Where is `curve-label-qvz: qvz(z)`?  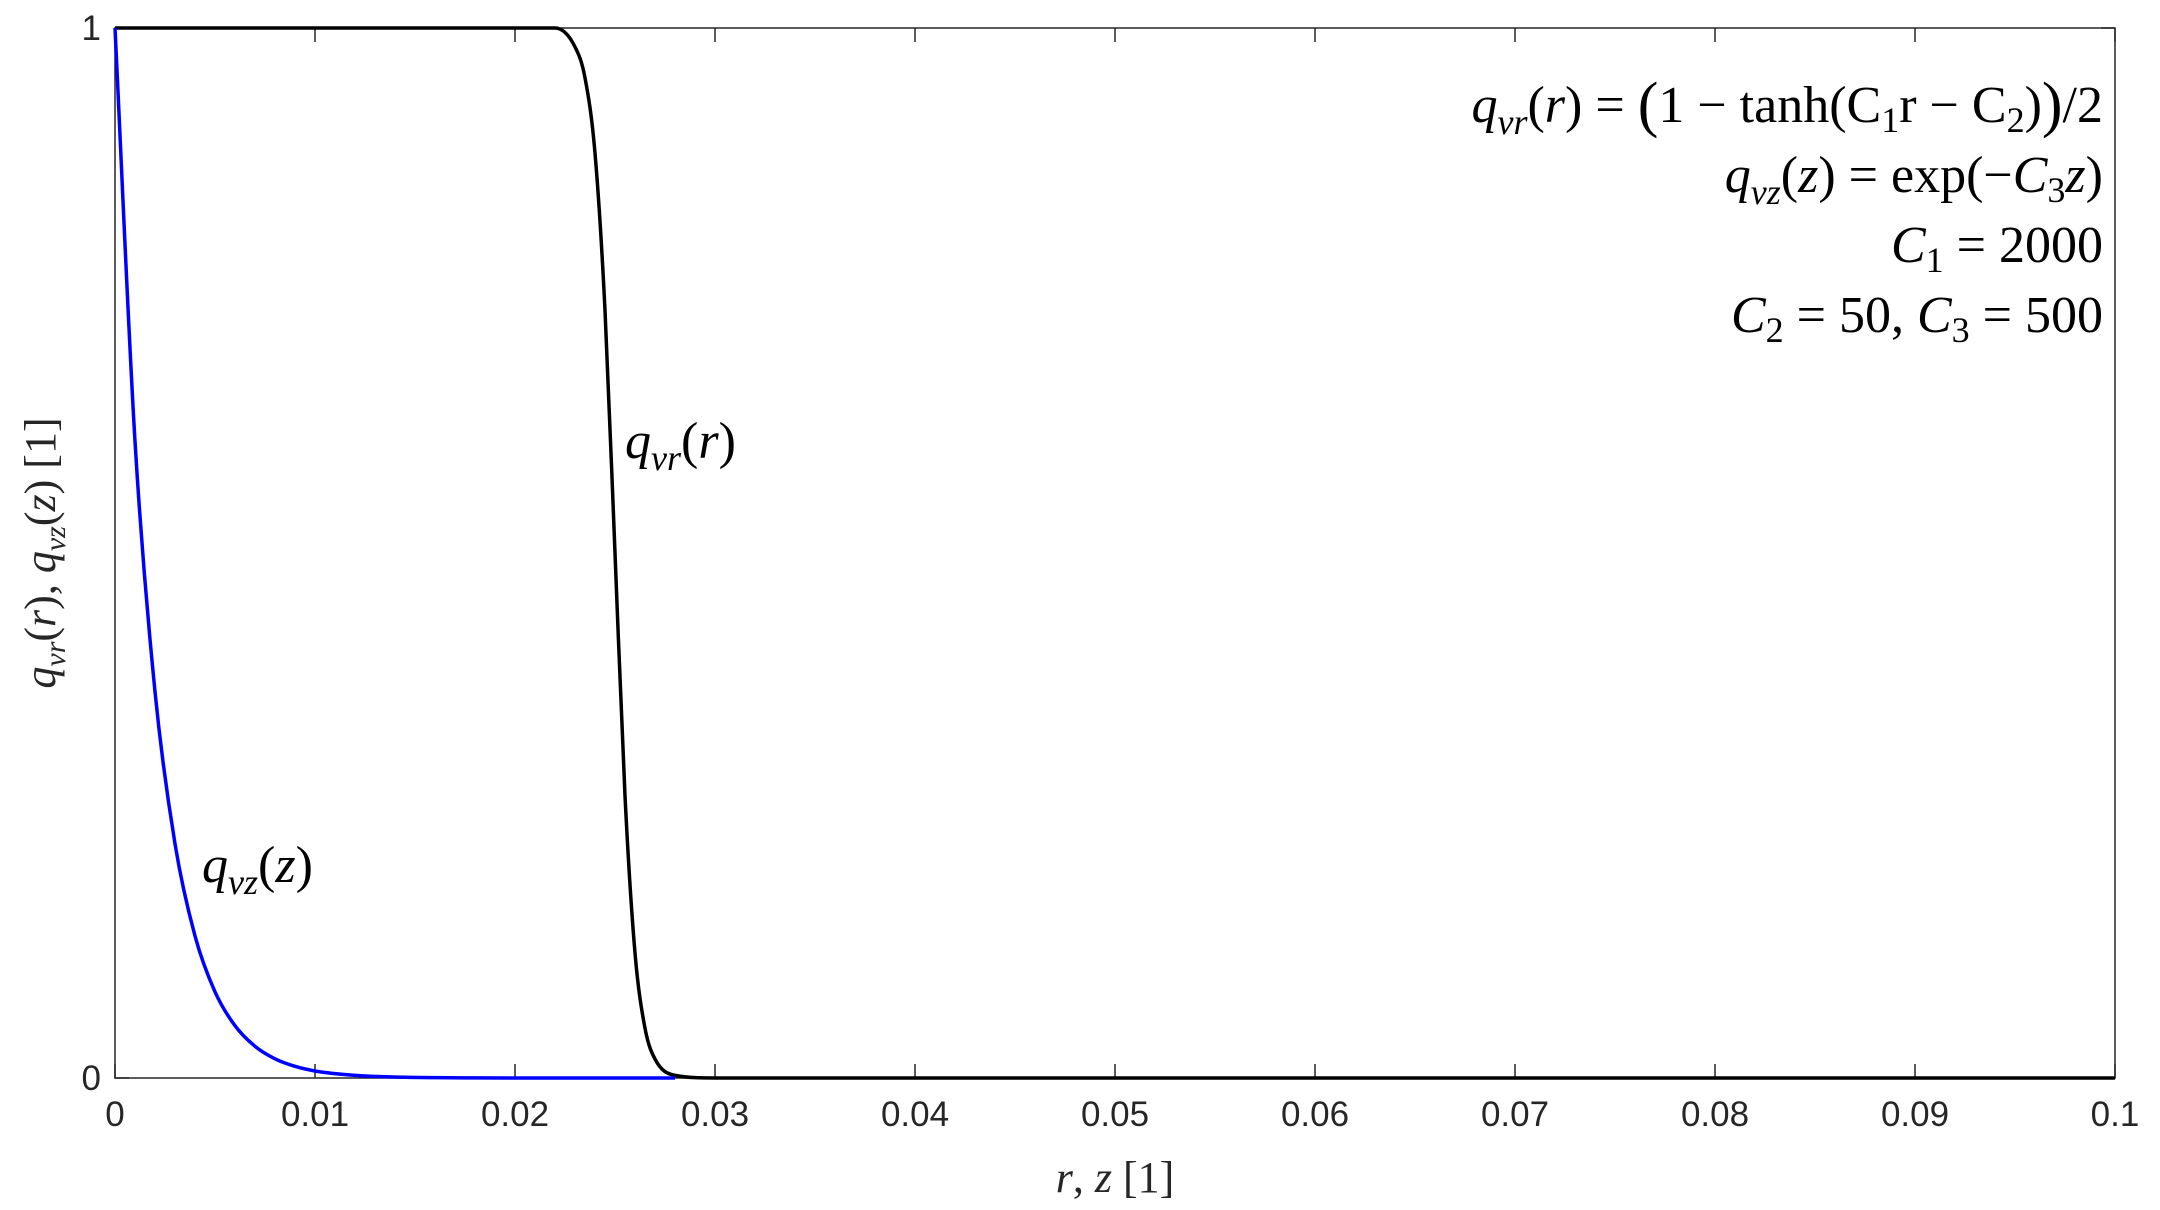
curve-label-qvz: qvz(z) is located at coordinates (257, 869).